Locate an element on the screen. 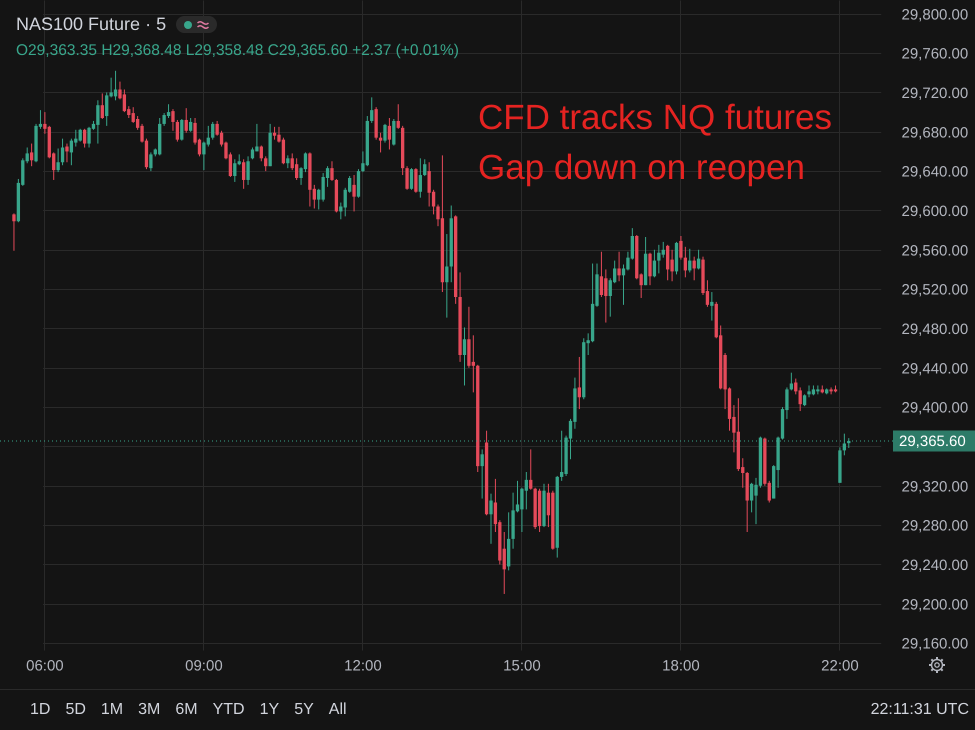 This screenshot has height=730, width=975. y-tick-label: 29,640.00 is located at coordinates (935, 172).